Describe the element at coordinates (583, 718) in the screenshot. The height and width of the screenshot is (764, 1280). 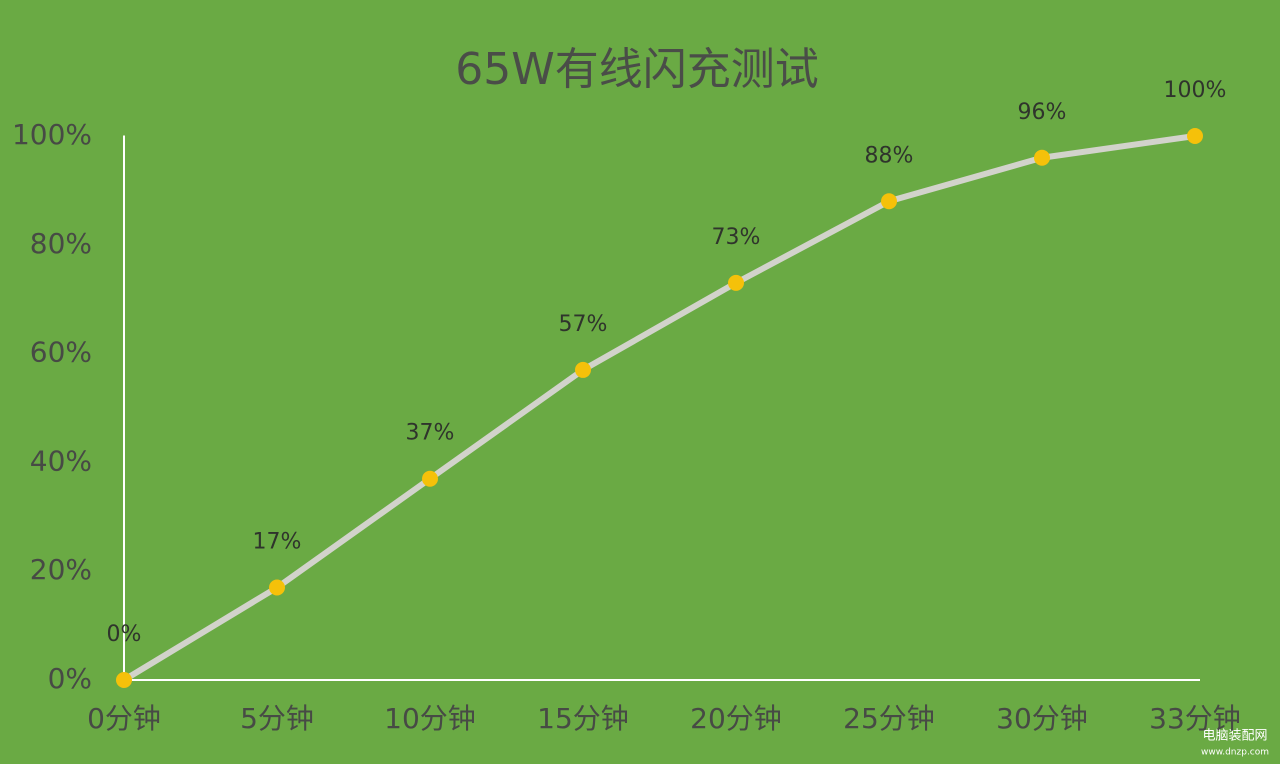
I see `x-tick-label: 15分钟` at that location.